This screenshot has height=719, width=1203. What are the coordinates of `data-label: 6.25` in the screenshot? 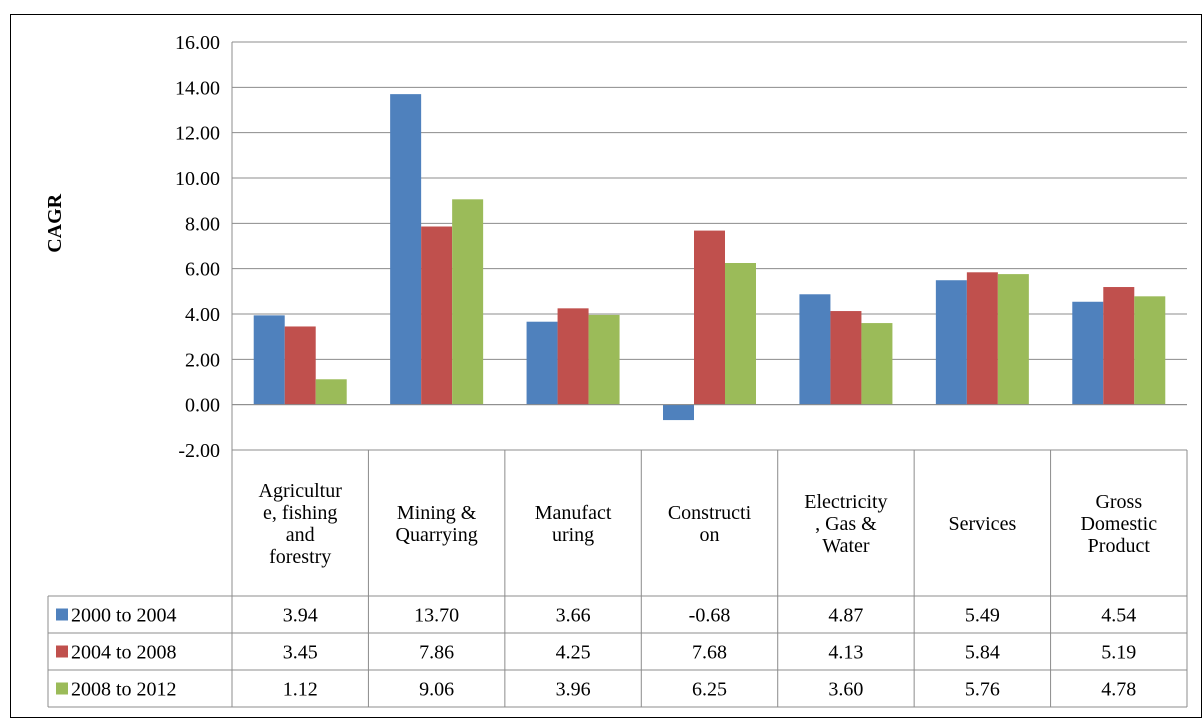 It's located at (709, 690).